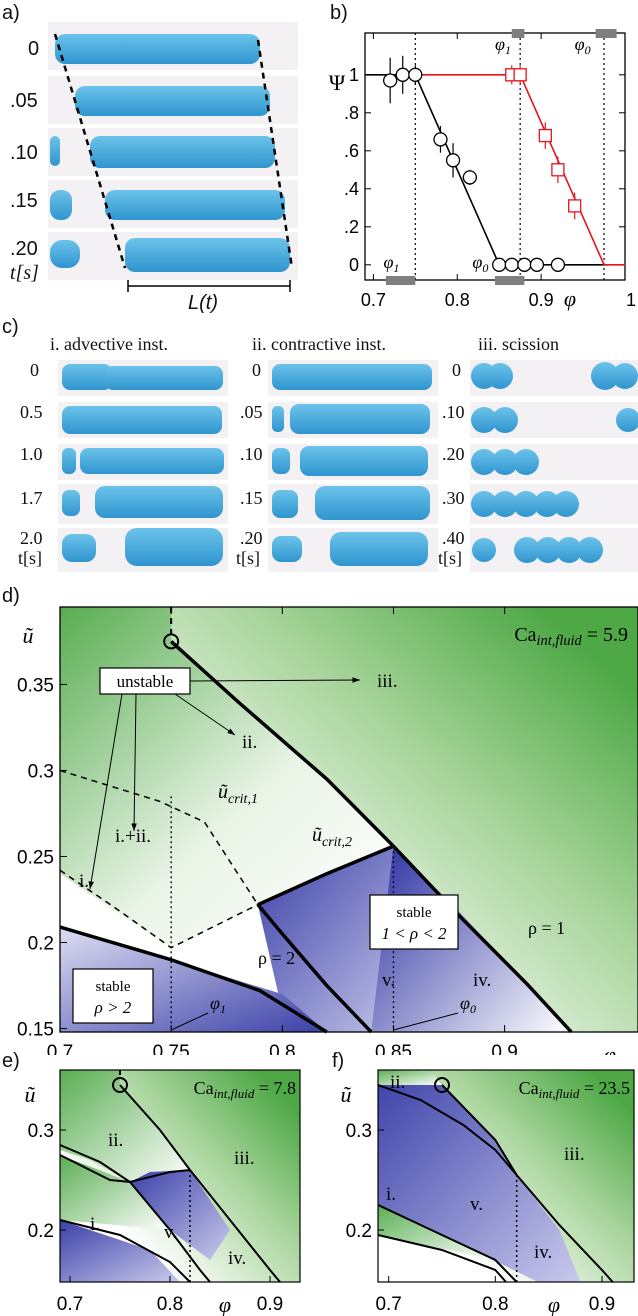 The width and height of the screenshot is (638, 1316). What do you see at coordinates (519, 344) in the screenshot?
I see `panel-c-title-3: iii. scission` at bounding box center [519, 344].